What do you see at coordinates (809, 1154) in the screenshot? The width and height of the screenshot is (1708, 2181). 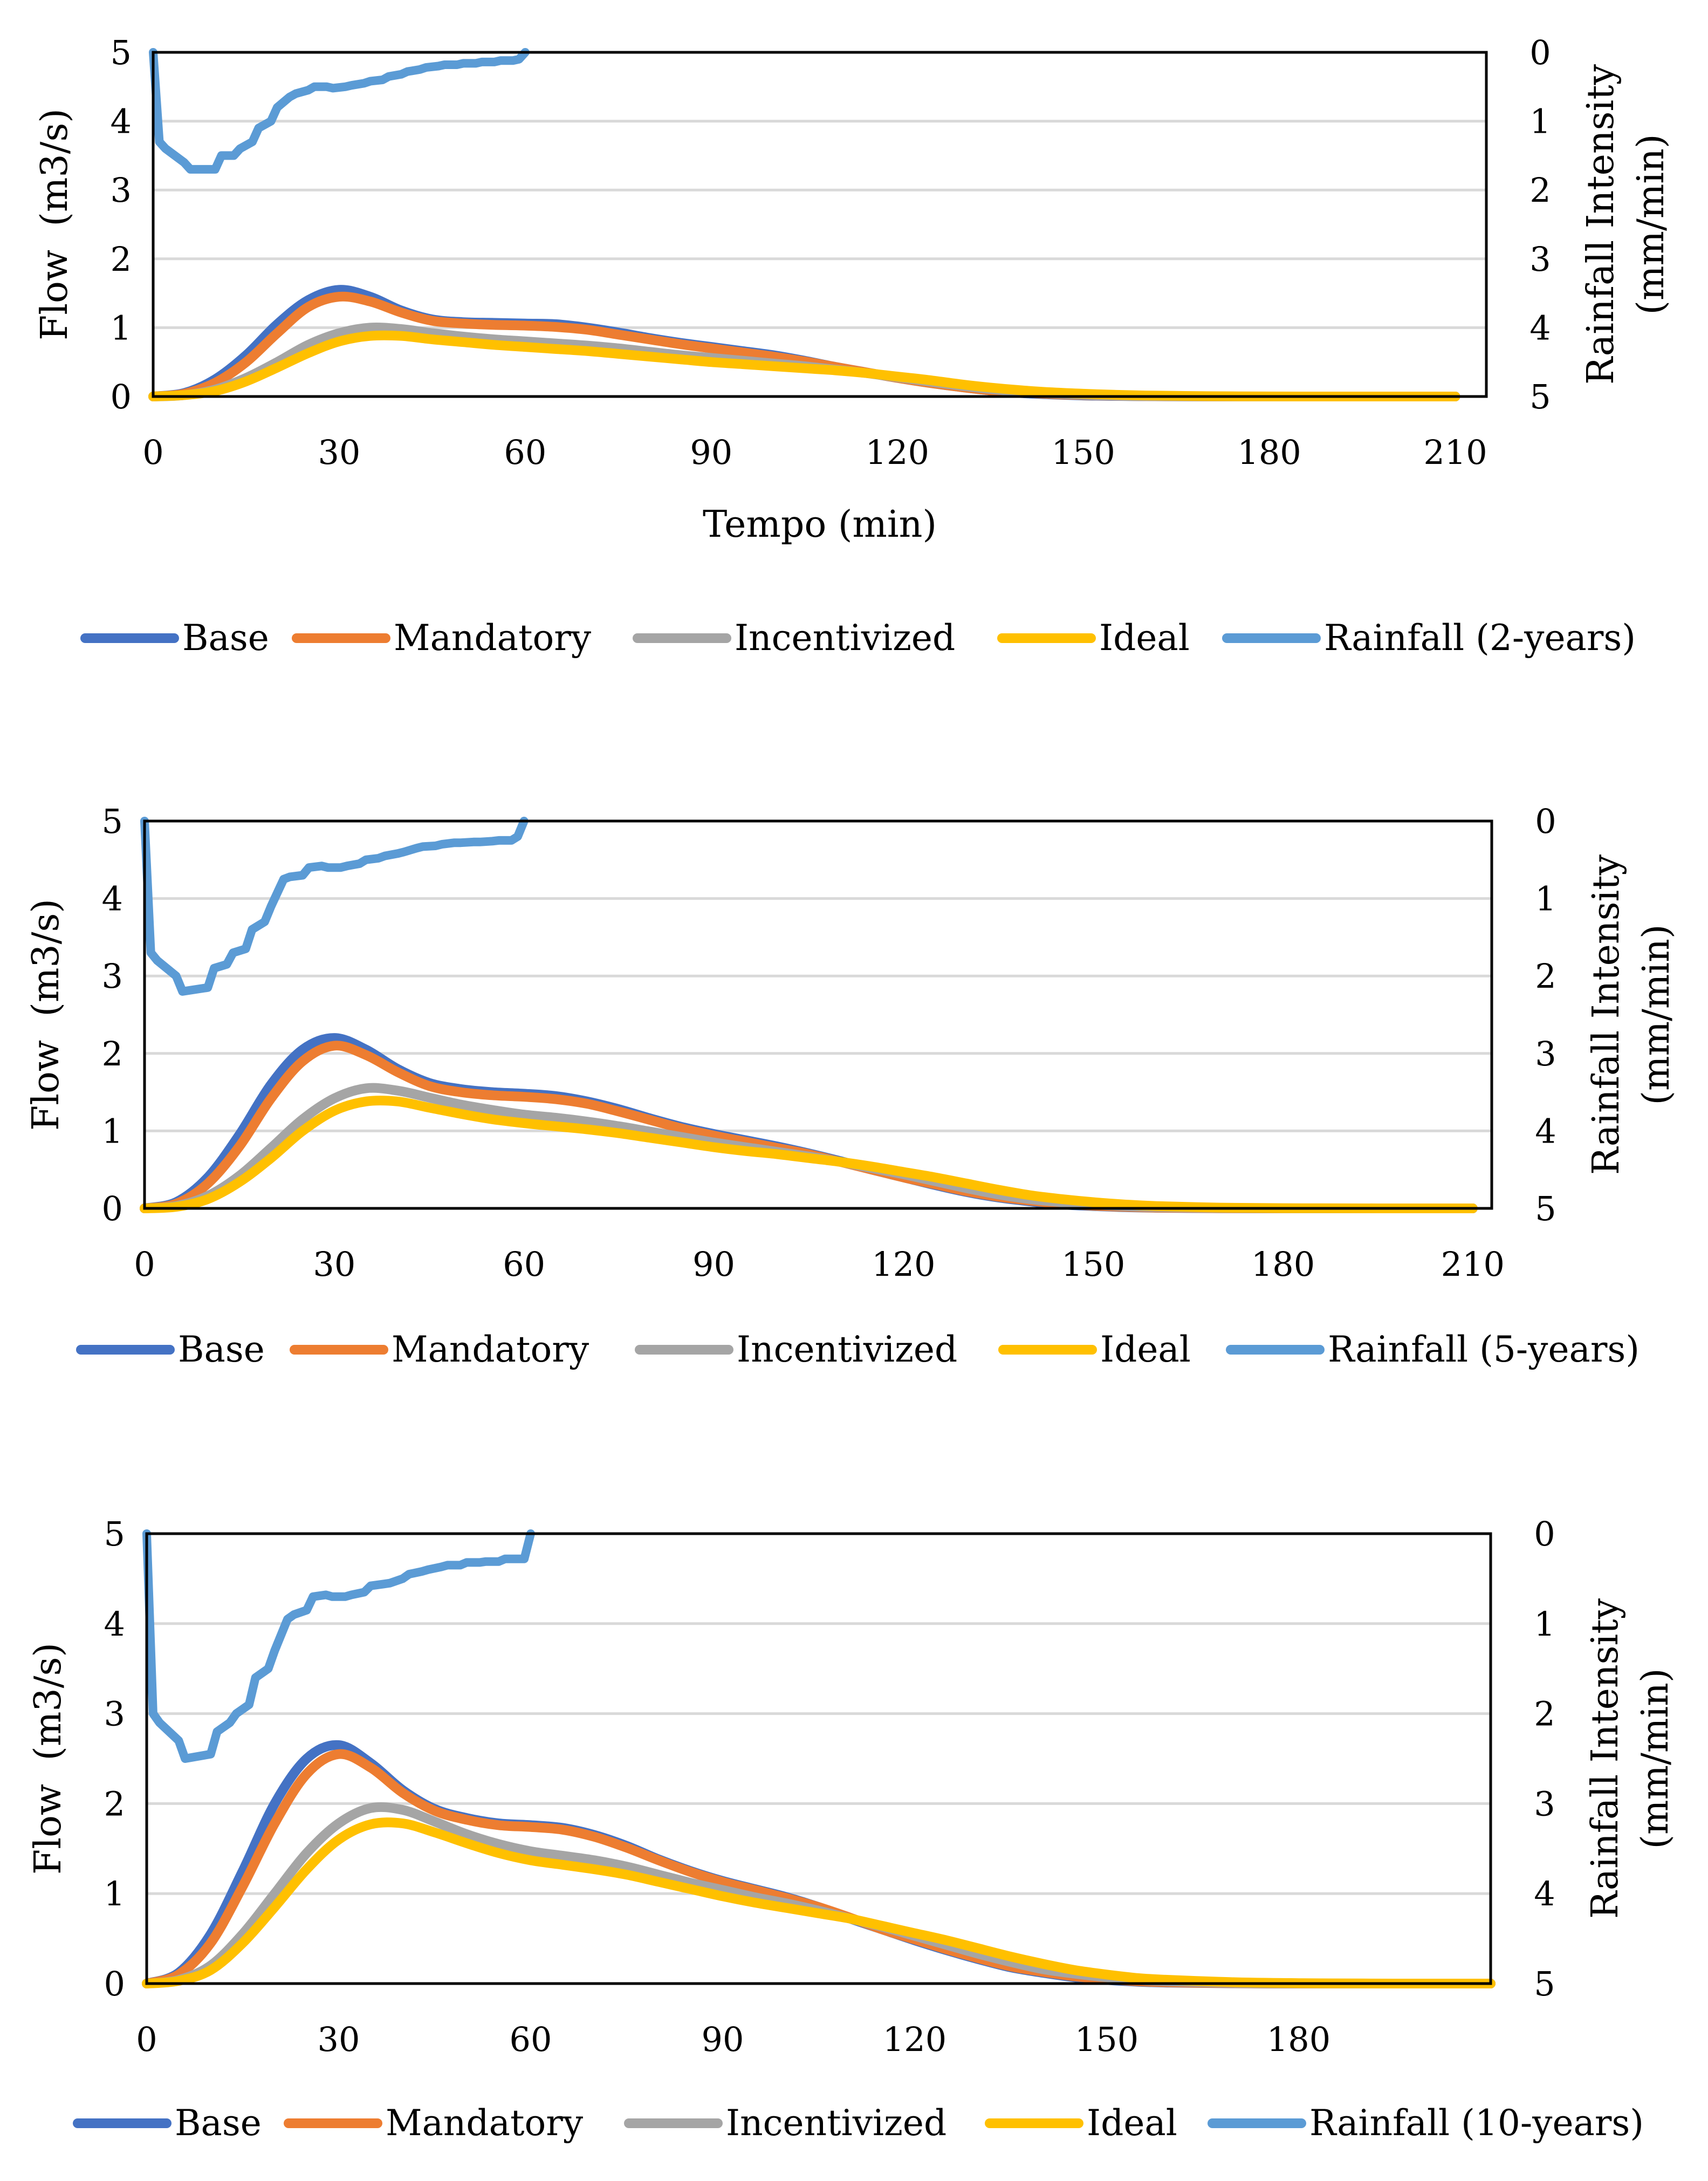 I see `series-line-ideal` at bounding box center [809, 1154].